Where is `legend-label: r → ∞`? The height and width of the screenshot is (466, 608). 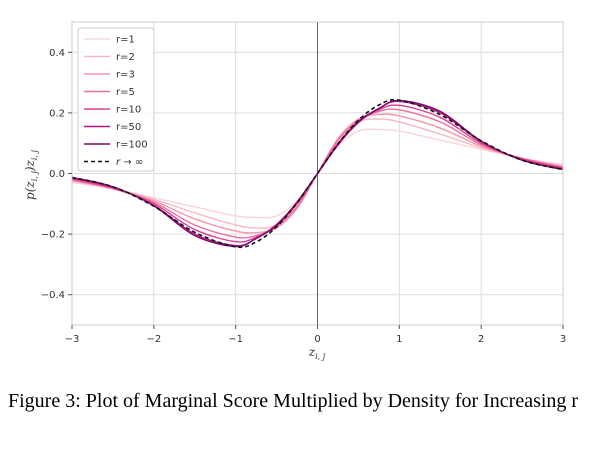 legend-label: r → ∞ is located at coordinates (129, 162).